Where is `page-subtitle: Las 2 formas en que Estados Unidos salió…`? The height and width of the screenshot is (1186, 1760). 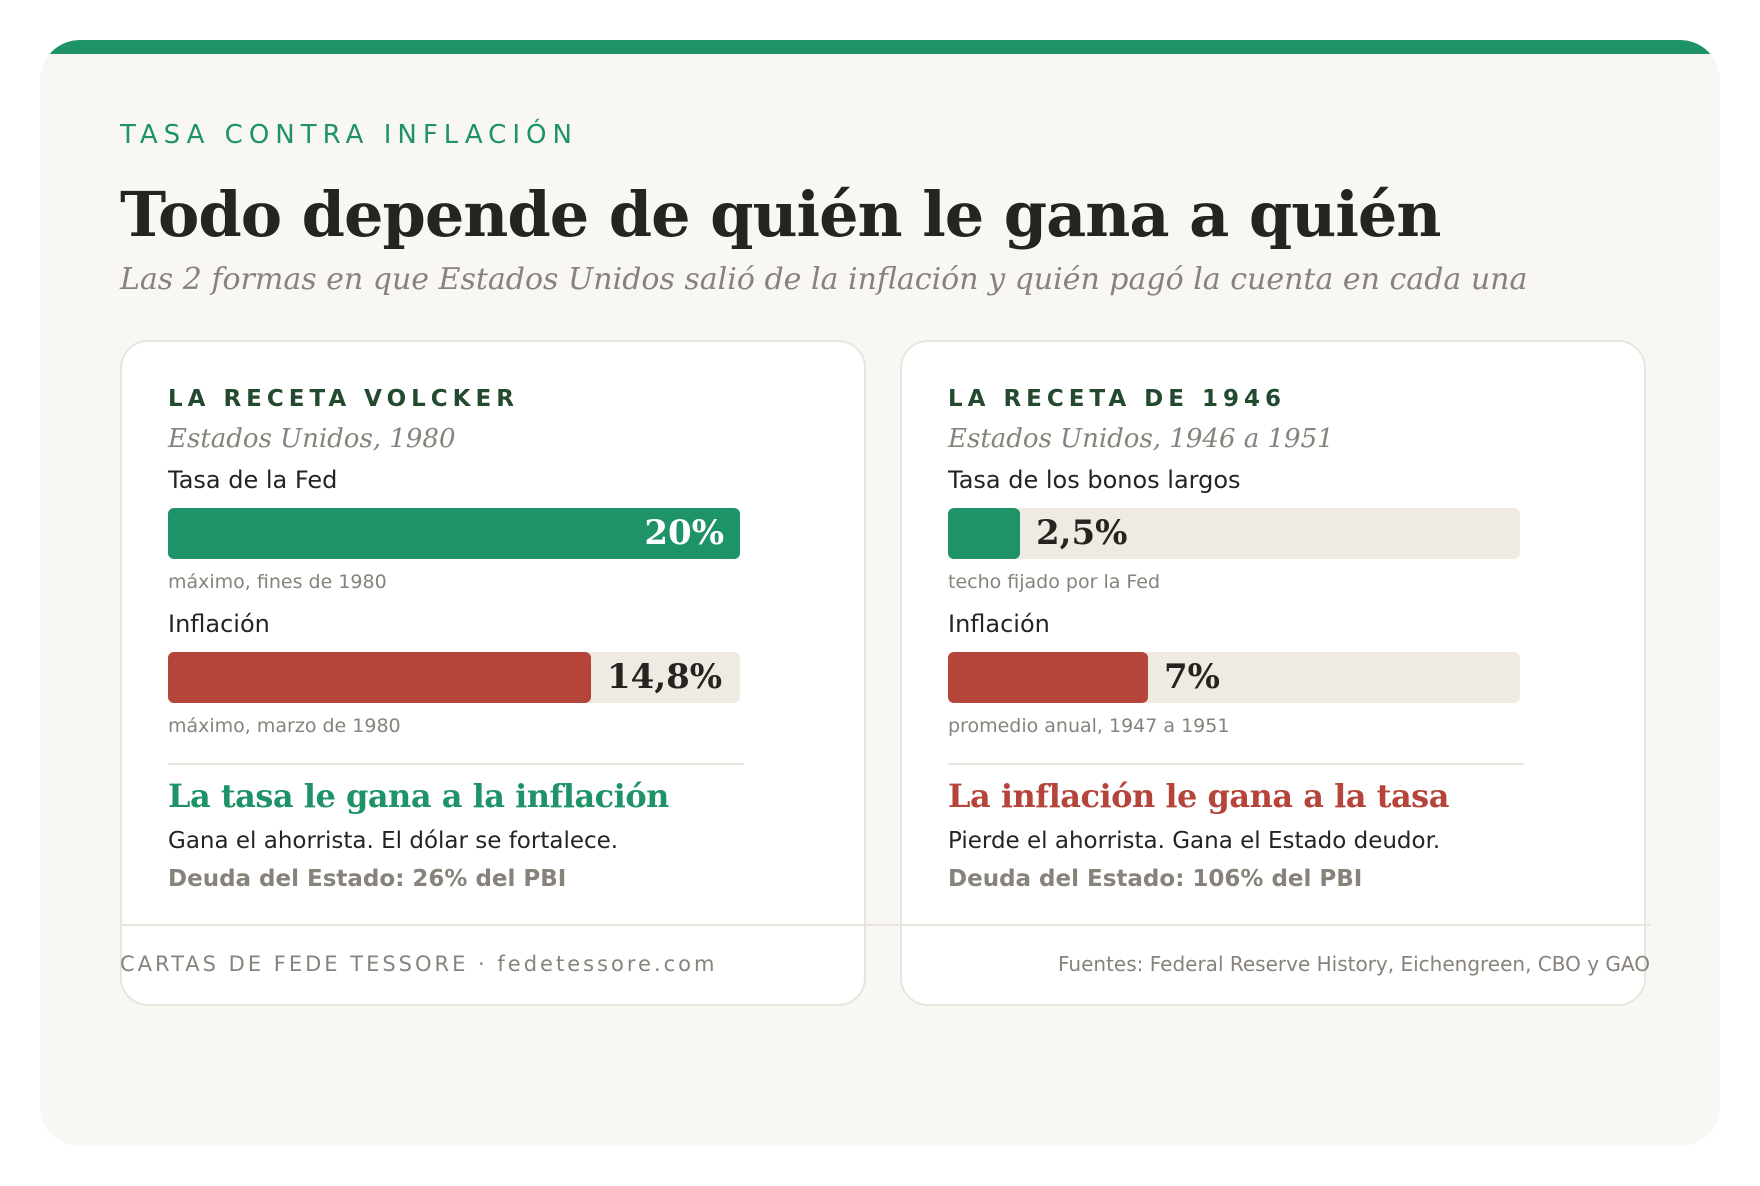 page-subtitle: Las 2 formas en que Estados Unidos salió… is located at coordinates (824, 279).